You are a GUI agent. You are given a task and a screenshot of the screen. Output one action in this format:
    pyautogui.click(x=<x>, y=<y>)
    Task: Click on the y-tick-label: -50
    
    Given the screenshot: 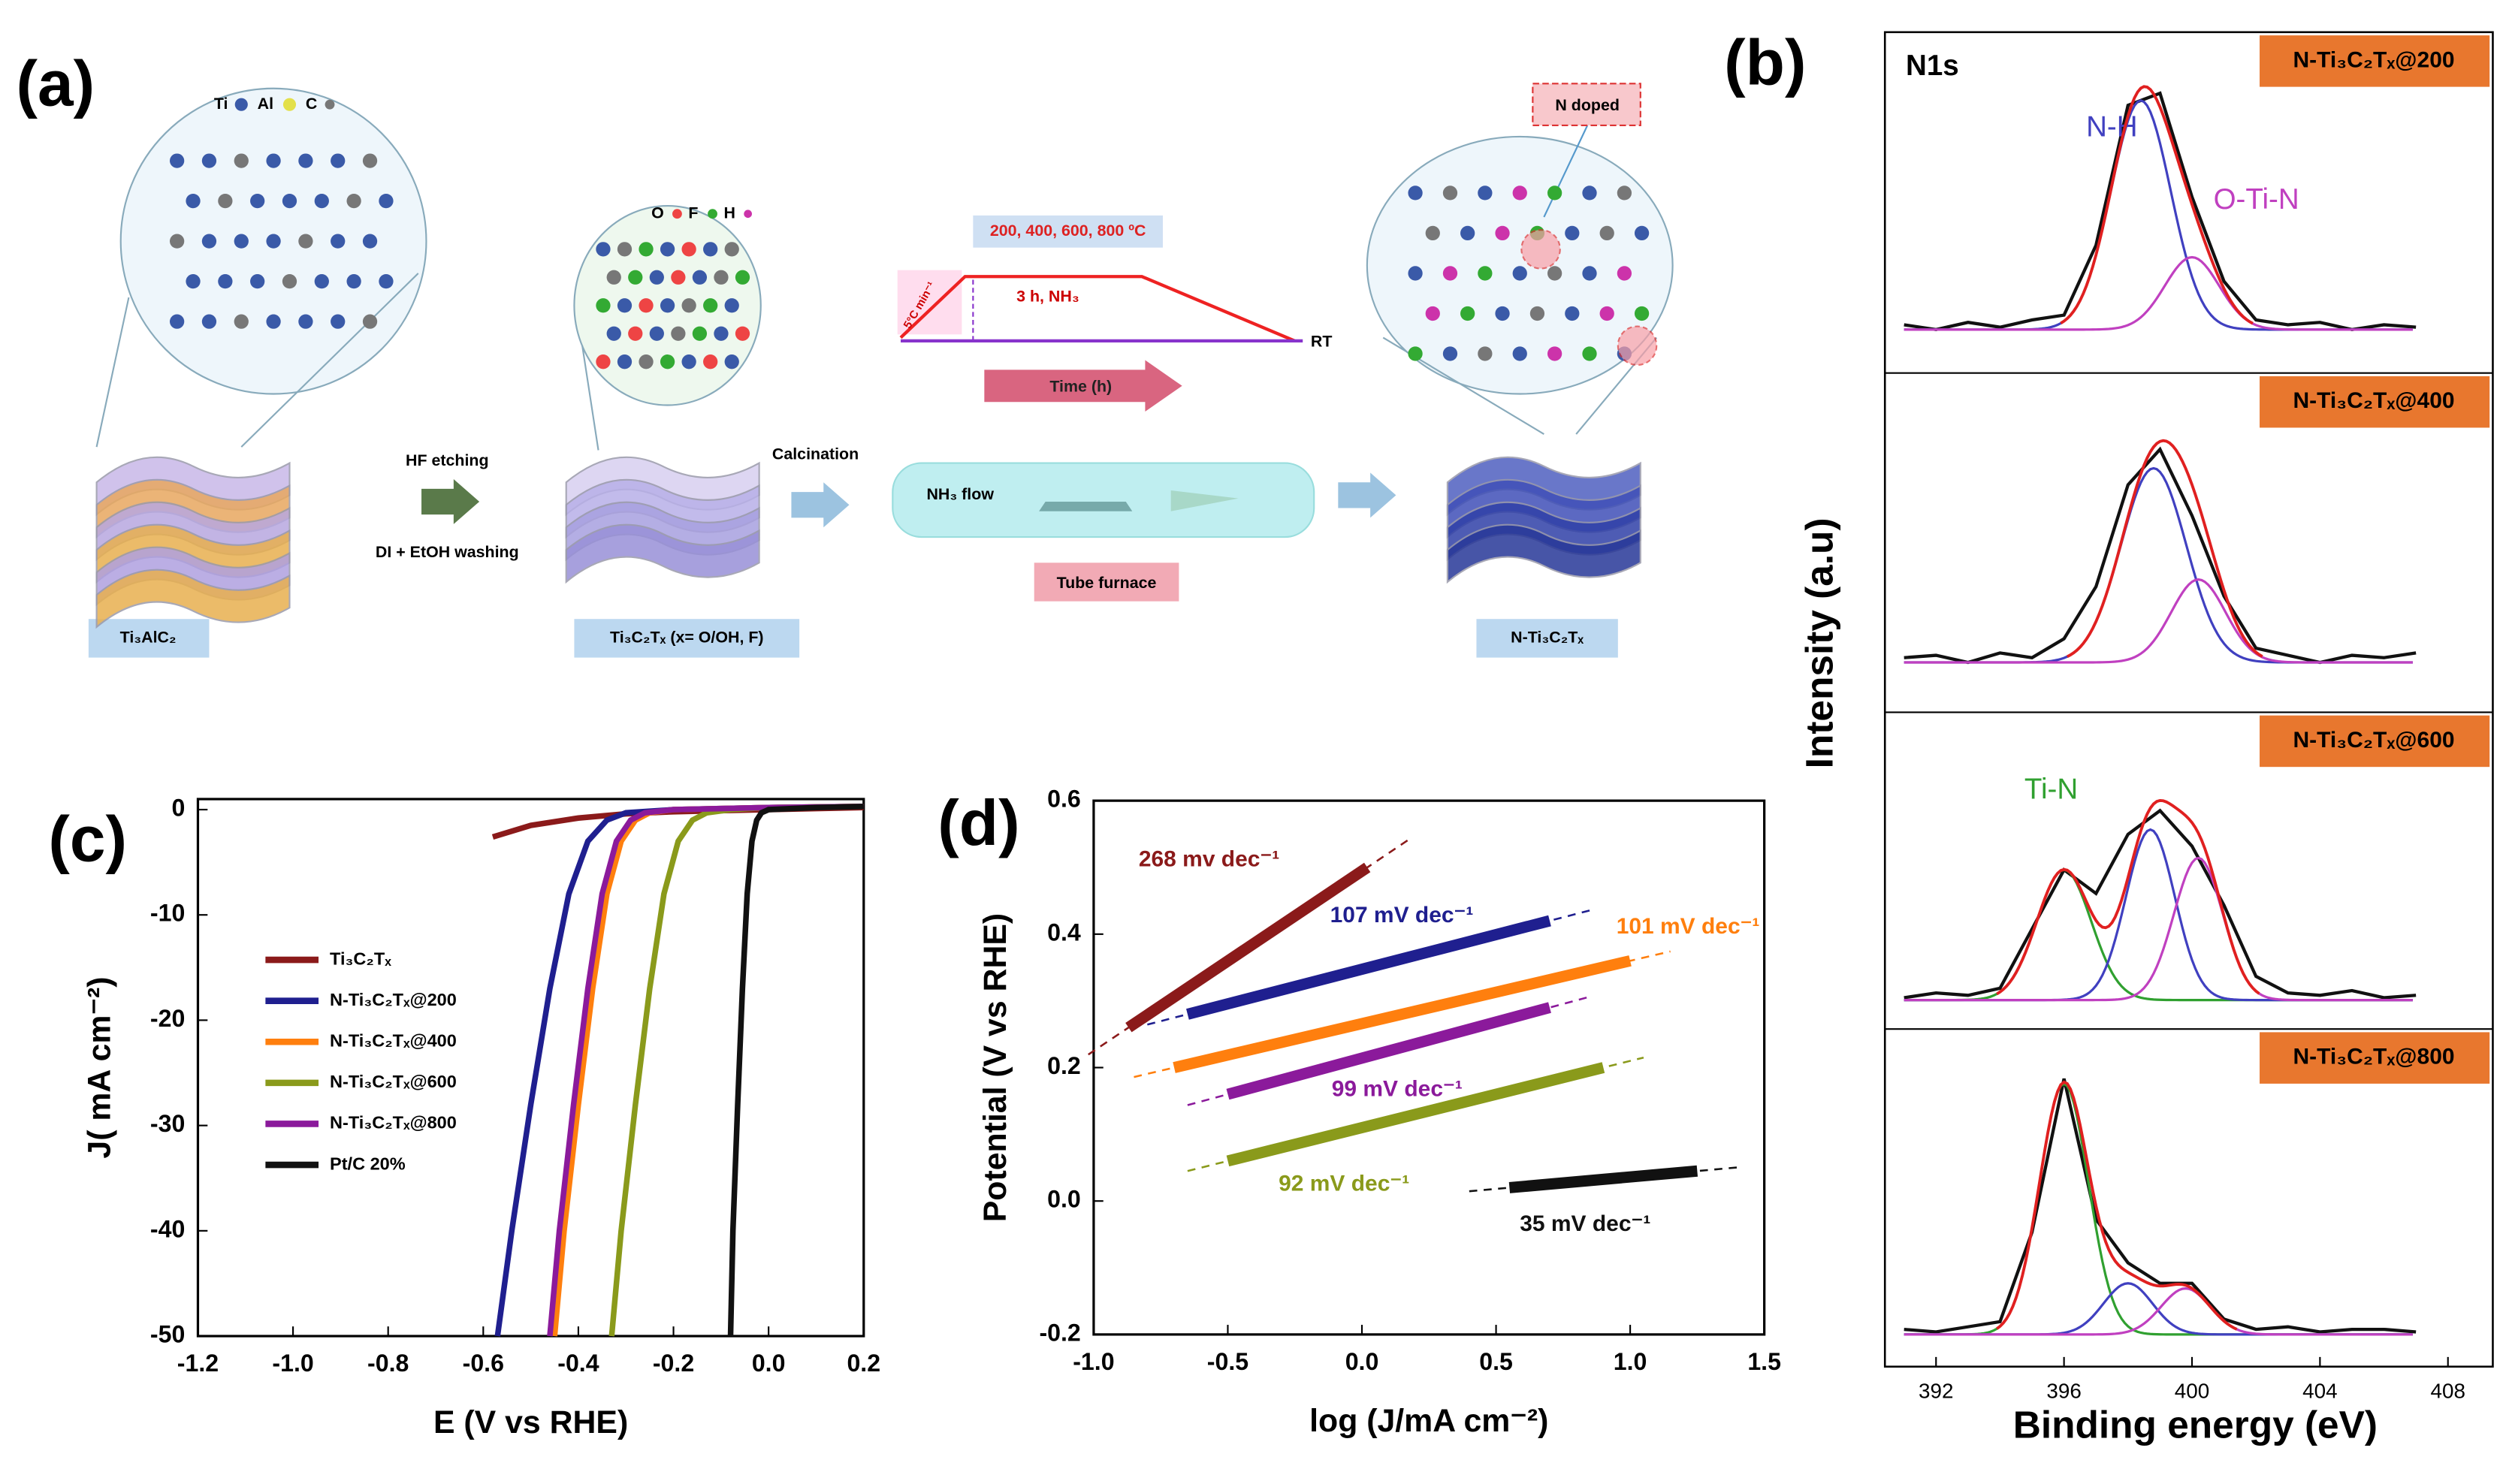 What is the action you would take?
    pyautogui.click(x=167, y=1334)
    